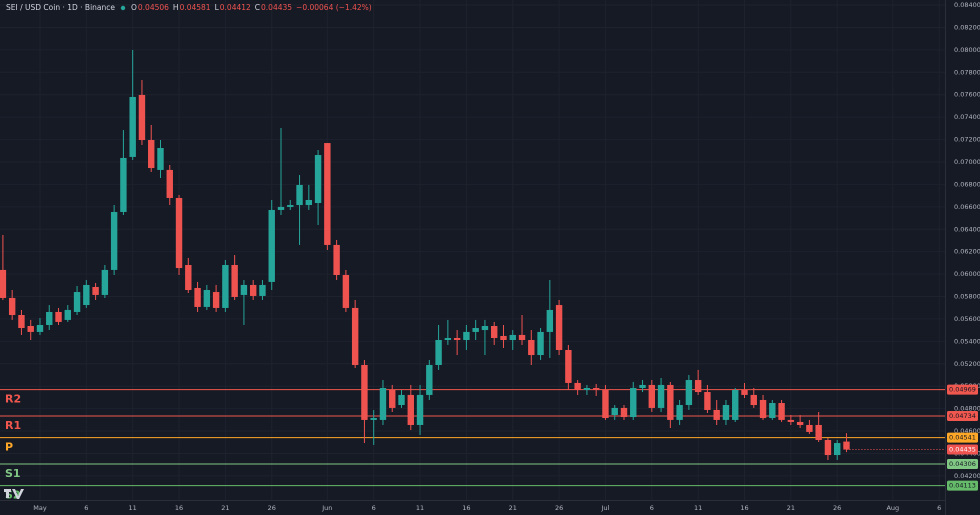  Describe the element at coordinates (967, 476) in the screenshot. I see `y-tick-label: 0.04200` at that location.